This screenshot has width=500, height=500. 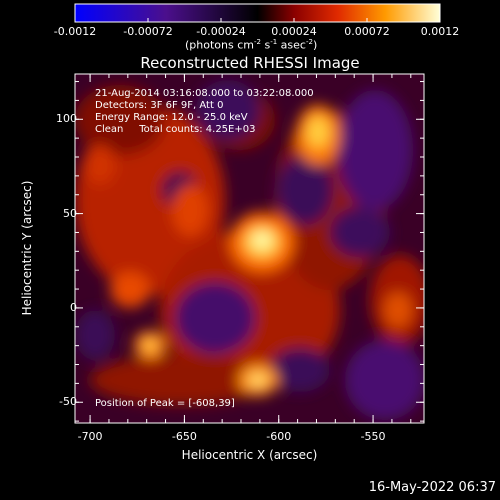 What do you see at coordinates (148, 31) in the screenshot?
I see `colorbar-tick-label: -0.00072` at bounding box center [148, 31].